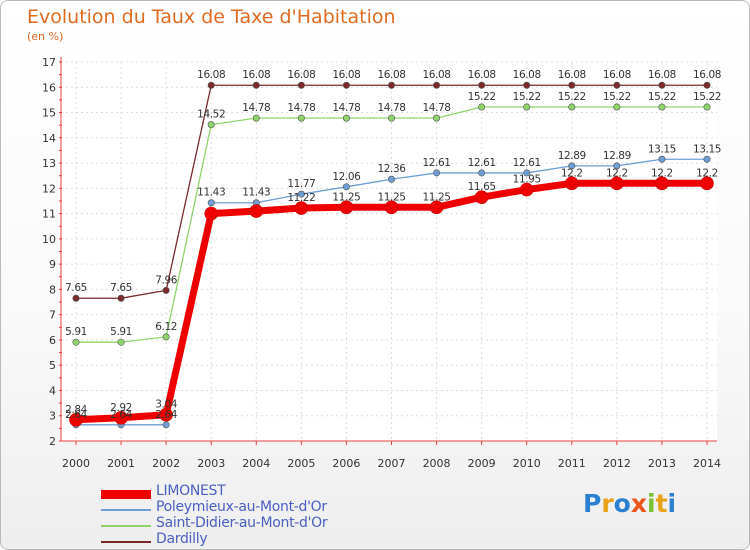 Image resolution: width=750 pixels, height=550 pixels. What do you see at coordinates (121, 332) in the screenshot?
I see `data-label: 5.91` at bounding box center [121, 332].